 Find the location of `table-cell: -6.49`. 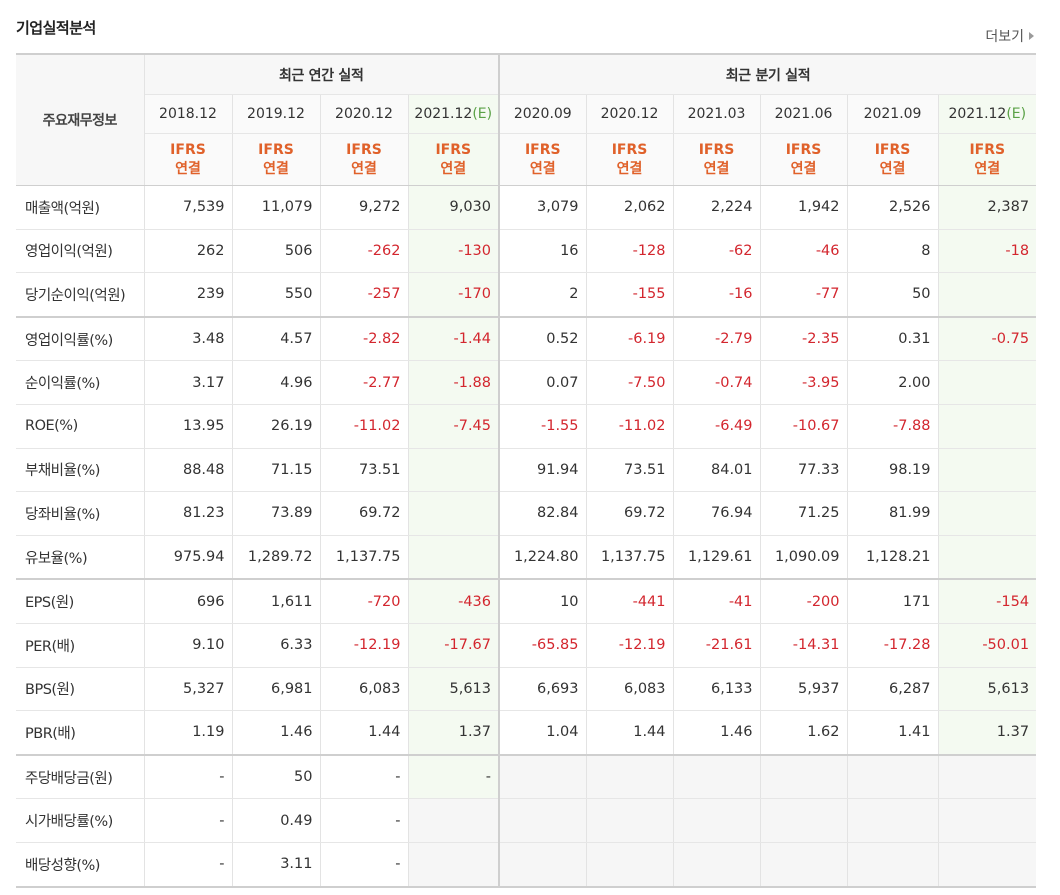

table-cell: -6.49 is located at coordinates (717, 426).